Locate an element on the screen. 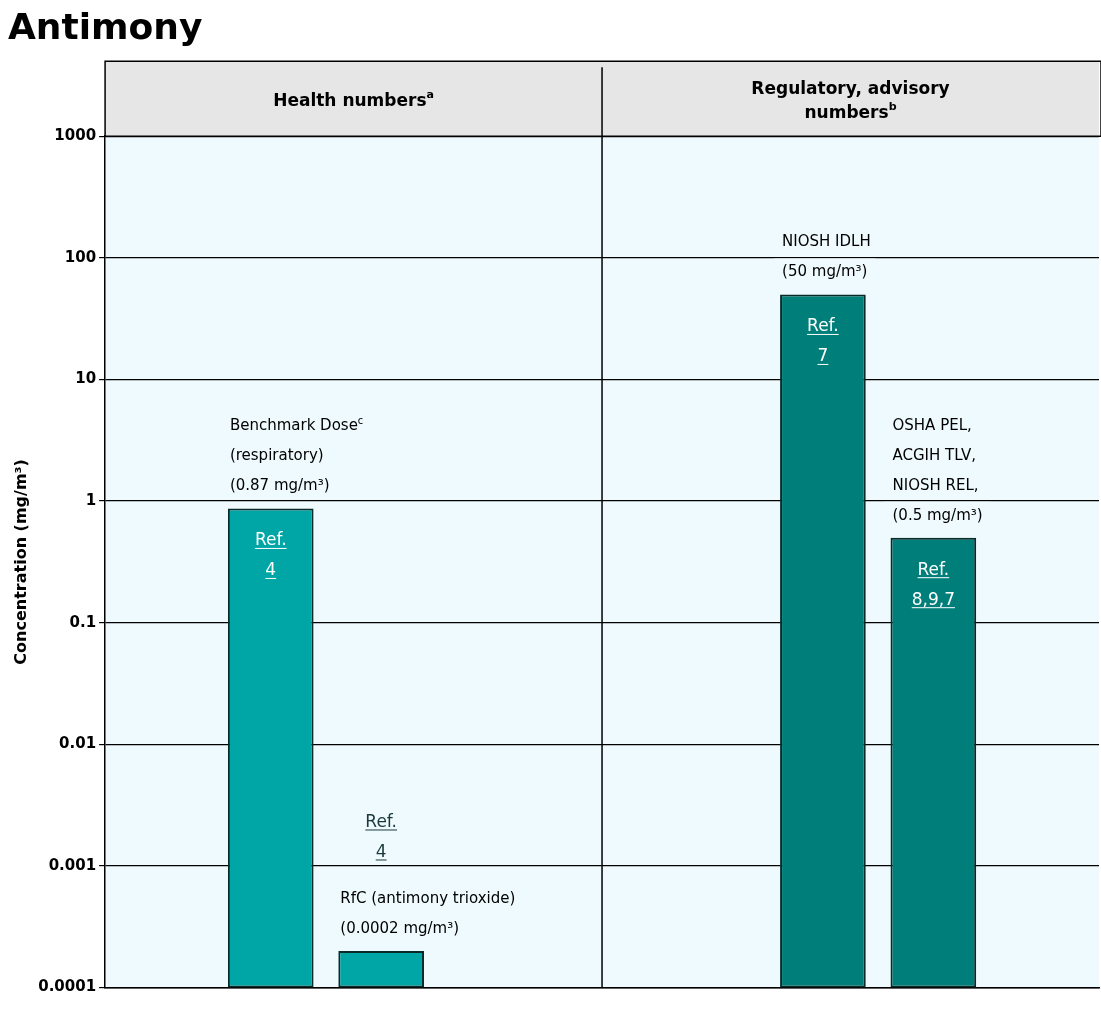  y-tick-label: 1000 is located at coordinates (75, 135).